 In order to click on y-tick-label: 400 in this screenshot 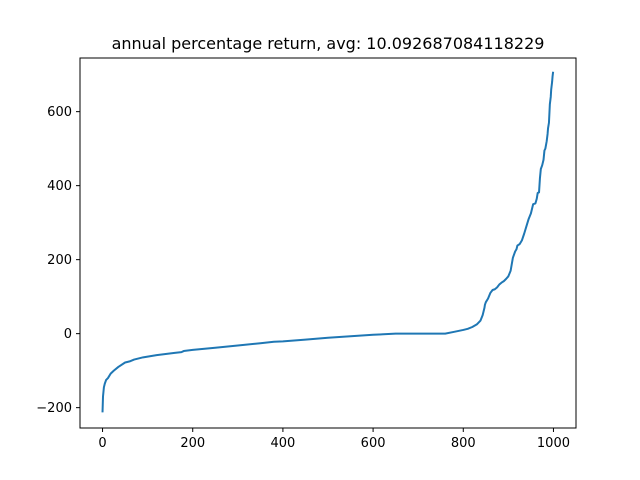, I will do `click(59, 186)`.